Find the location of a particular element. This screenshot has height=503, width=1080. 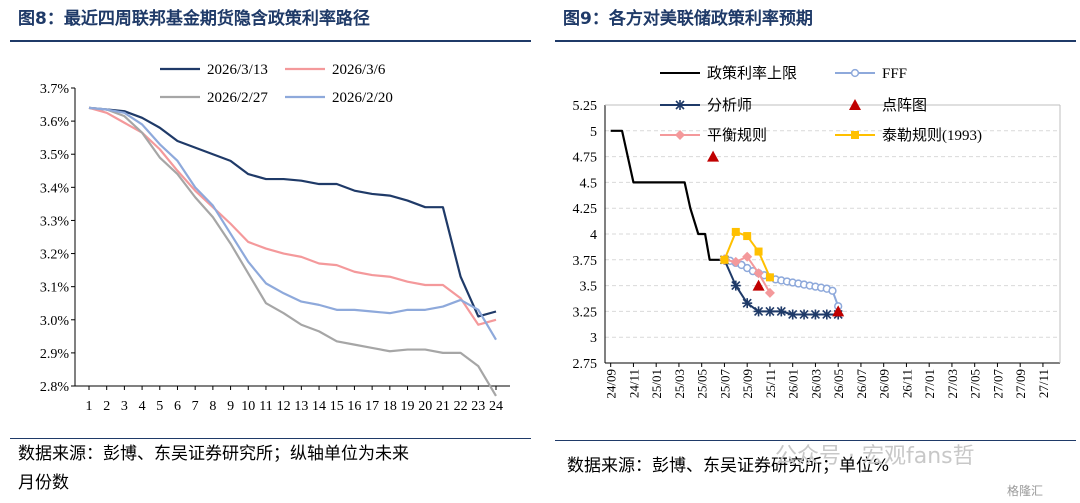

x-tick-label: 26/11 is located at coordinates (906, 383).